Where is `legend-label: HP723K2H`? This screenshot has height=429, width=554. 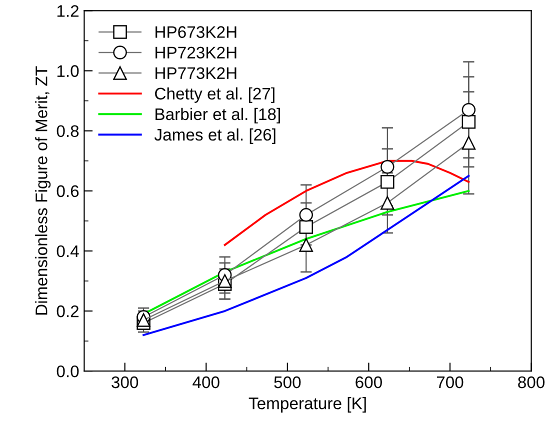 legend-label: HP723K2H is located at coordinates (196, 52).